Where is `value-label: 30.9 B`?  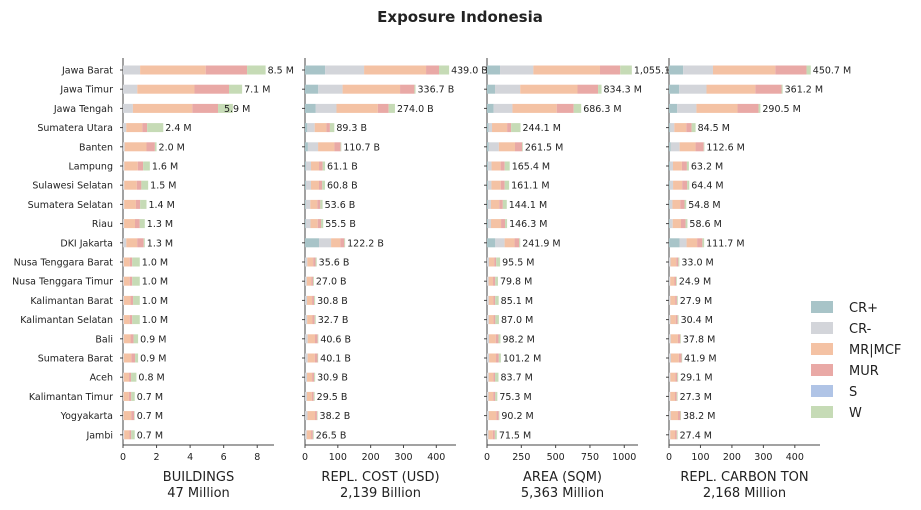 value-label: 30.9 B is located at coordinates (332, 378).